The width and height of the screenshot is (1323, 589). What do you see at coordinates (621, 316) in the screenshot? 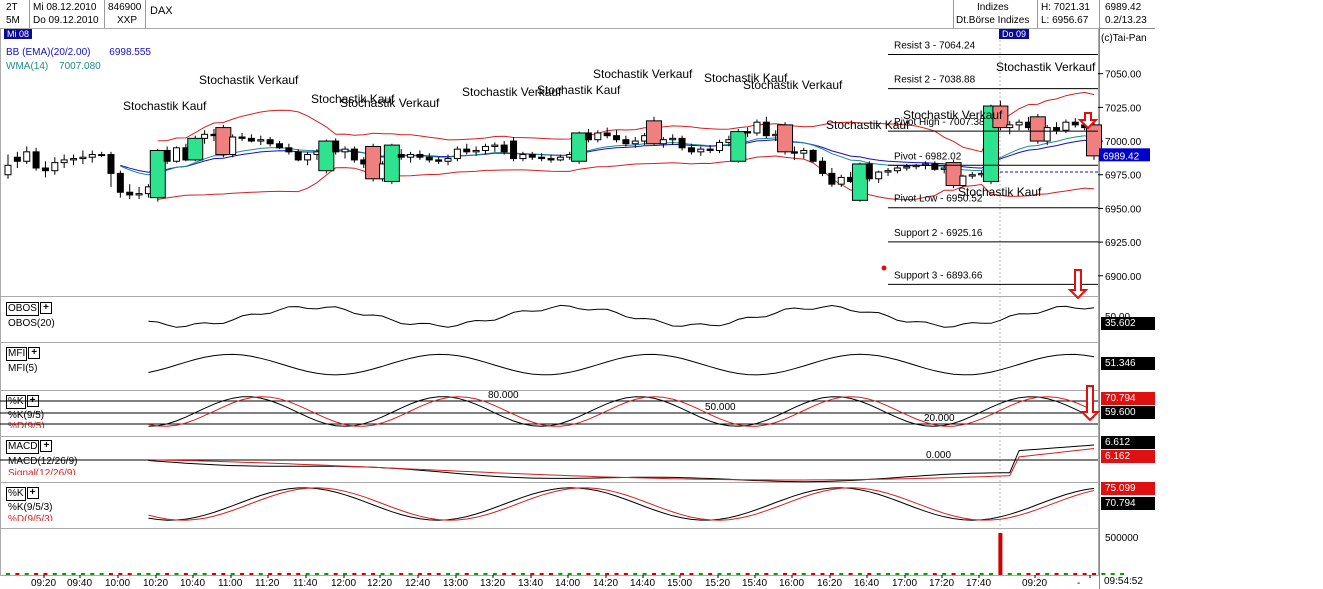
I see `obos-line` at bounding box center [621, 316].